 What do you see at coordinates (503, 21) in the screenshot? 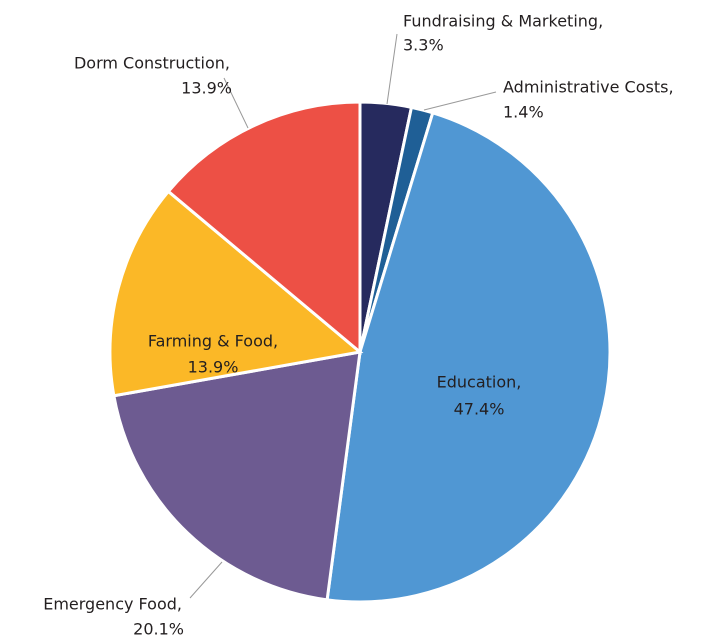
I see `slice-label: Fundraising & Marketing,` at bounding box center [503, 21].